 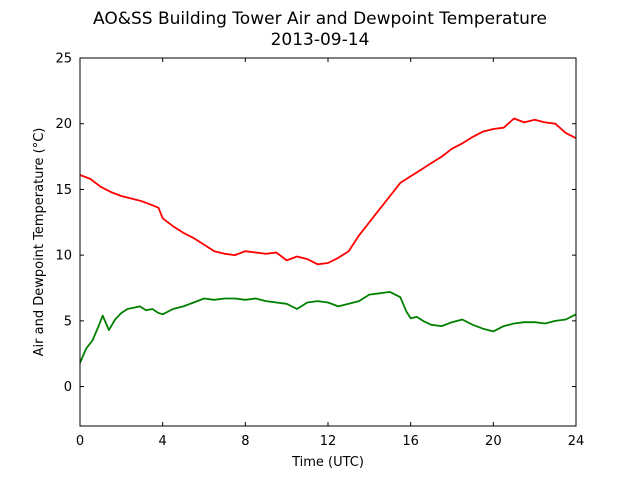 What do you see at coordinates (327, 462) in the screenshot?
I see `x-axis-label: Time (UTC)` at bounding box center [327, 462].